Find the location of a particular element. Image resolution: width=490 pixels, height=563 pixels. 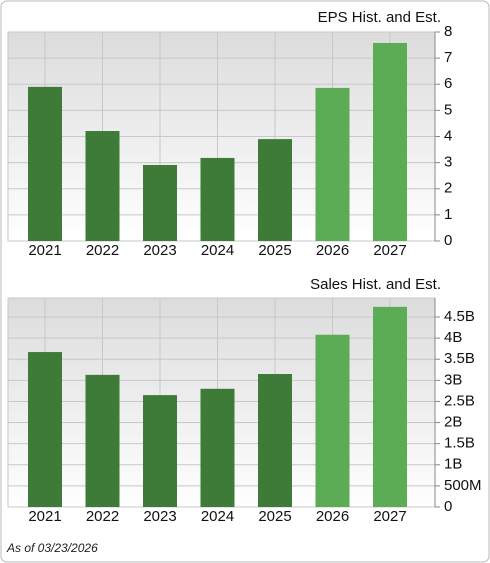

y-tick-label: 2 is located at coordinates (448, 188).